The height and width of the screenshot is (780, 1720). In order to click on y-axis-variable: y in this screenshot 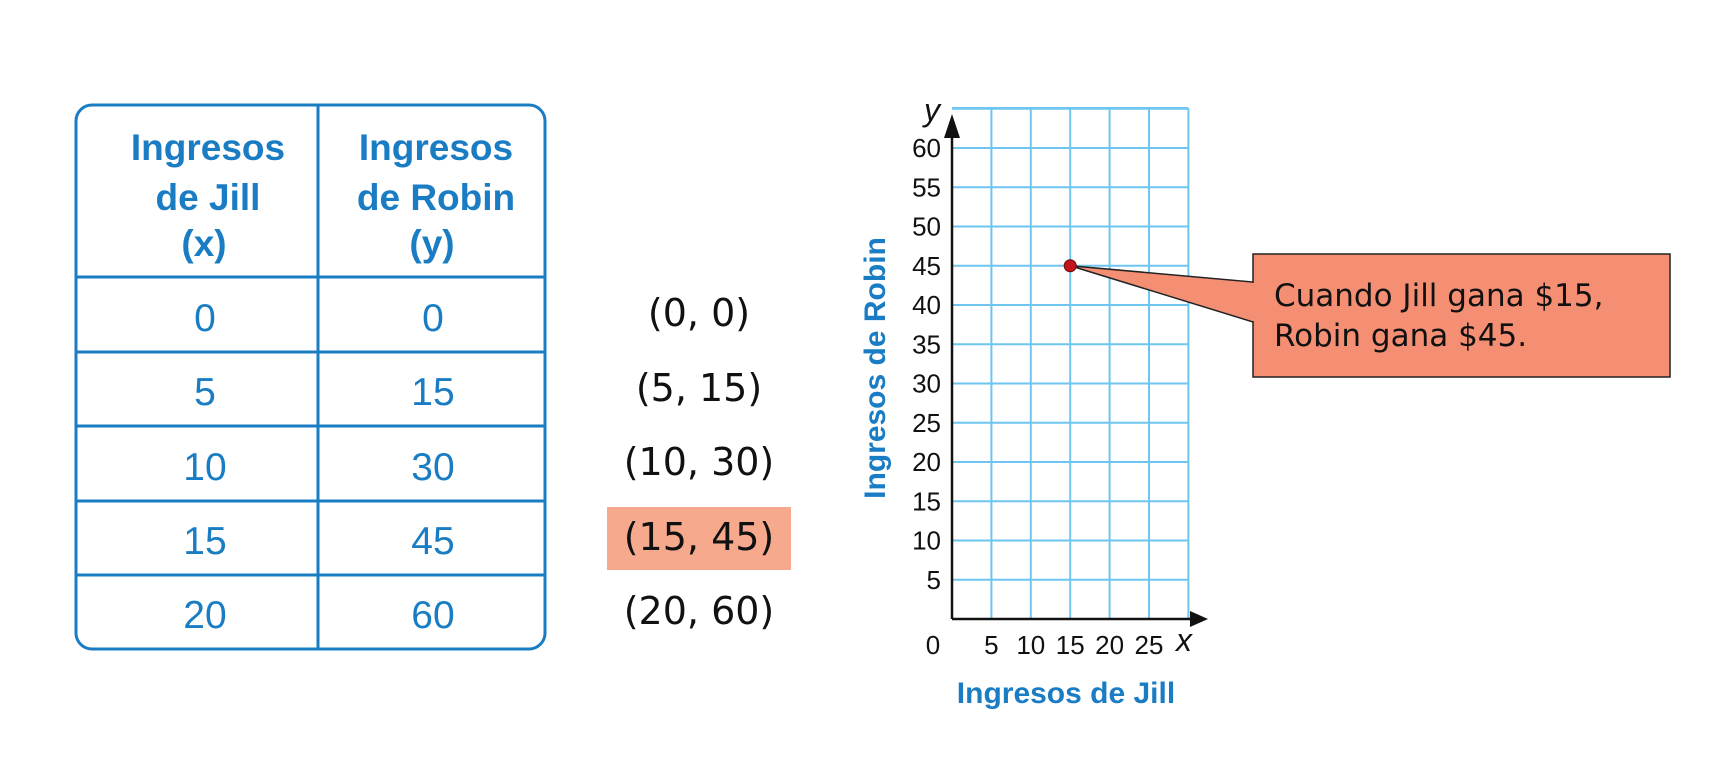, I will do `click(932, 110)`.